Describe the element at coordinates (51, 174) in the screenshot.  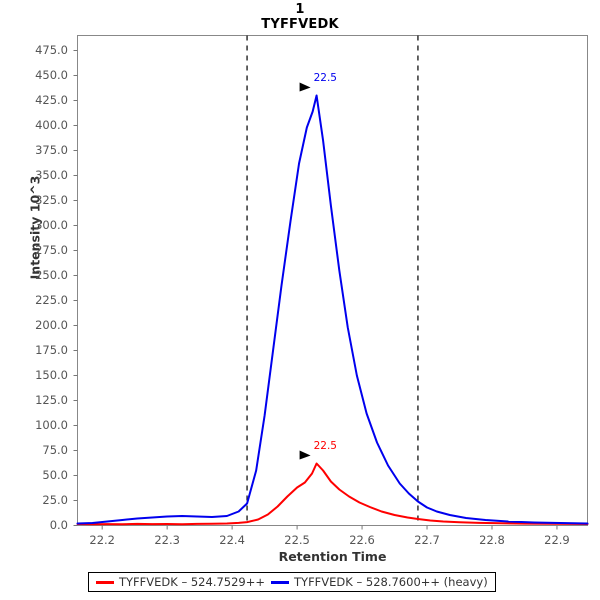
I see `y-tick-label: 350.0` at that location.